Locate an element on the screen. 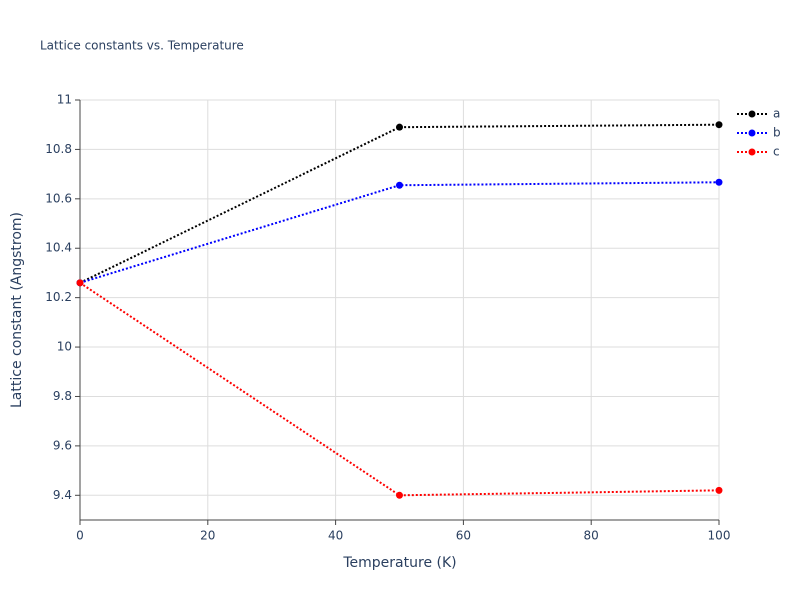  y-tick-label: 10.8 is located at coordinates (58, 149).